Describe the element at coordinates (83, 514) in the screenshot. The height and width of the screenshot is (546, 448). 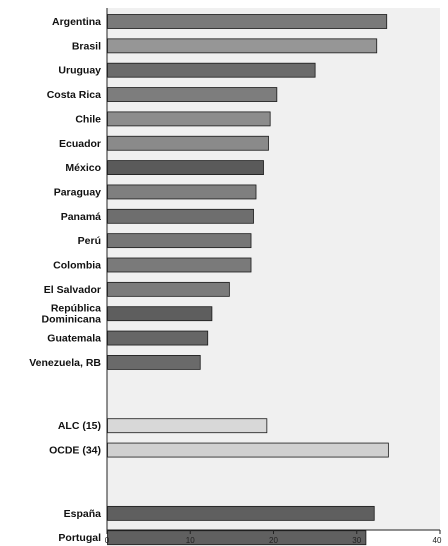
I see `category-label: España` at that location.